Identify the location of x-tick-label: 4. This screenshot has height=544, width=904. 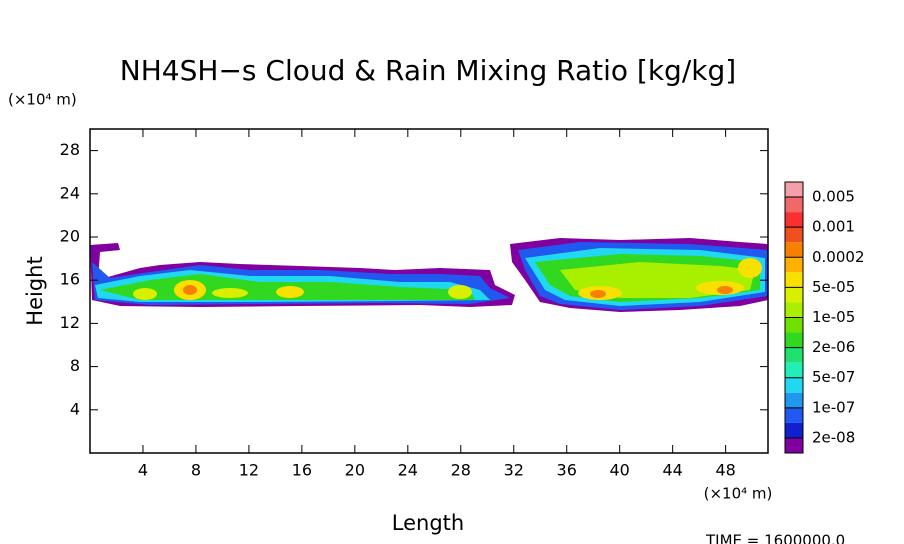
(143, 470).